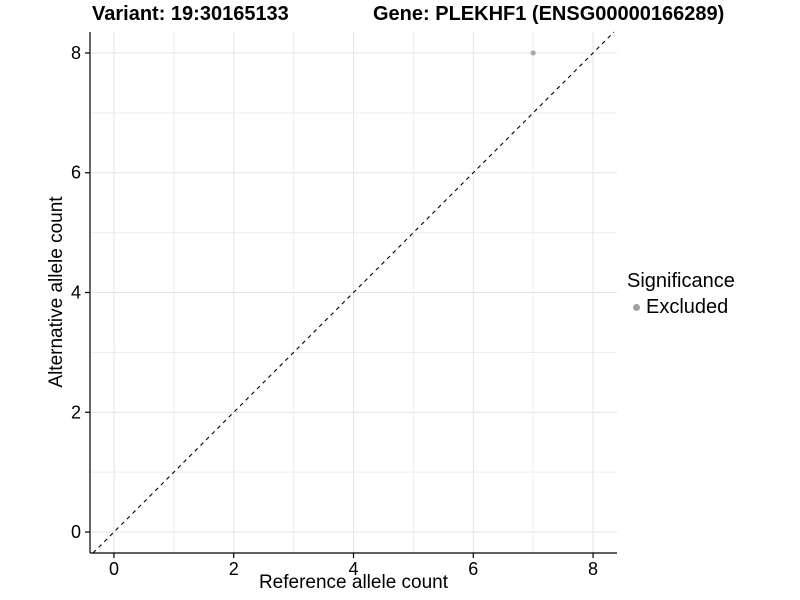 The width and height of the screenshot is (800, 600). I want to click on x-tick-label: 0, so click(114, 569).